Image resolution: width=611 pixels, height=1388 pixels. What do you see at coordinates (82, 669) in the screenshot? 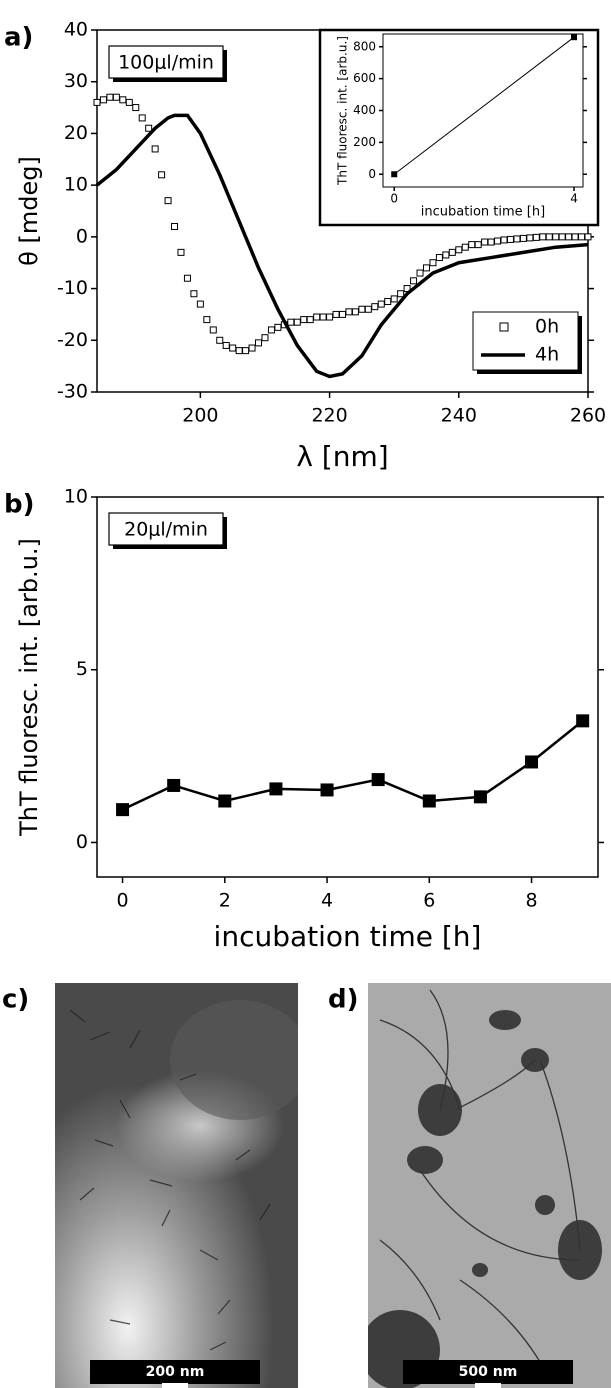
I see `y-tick-label: 5` at bounding box center [82, 669].